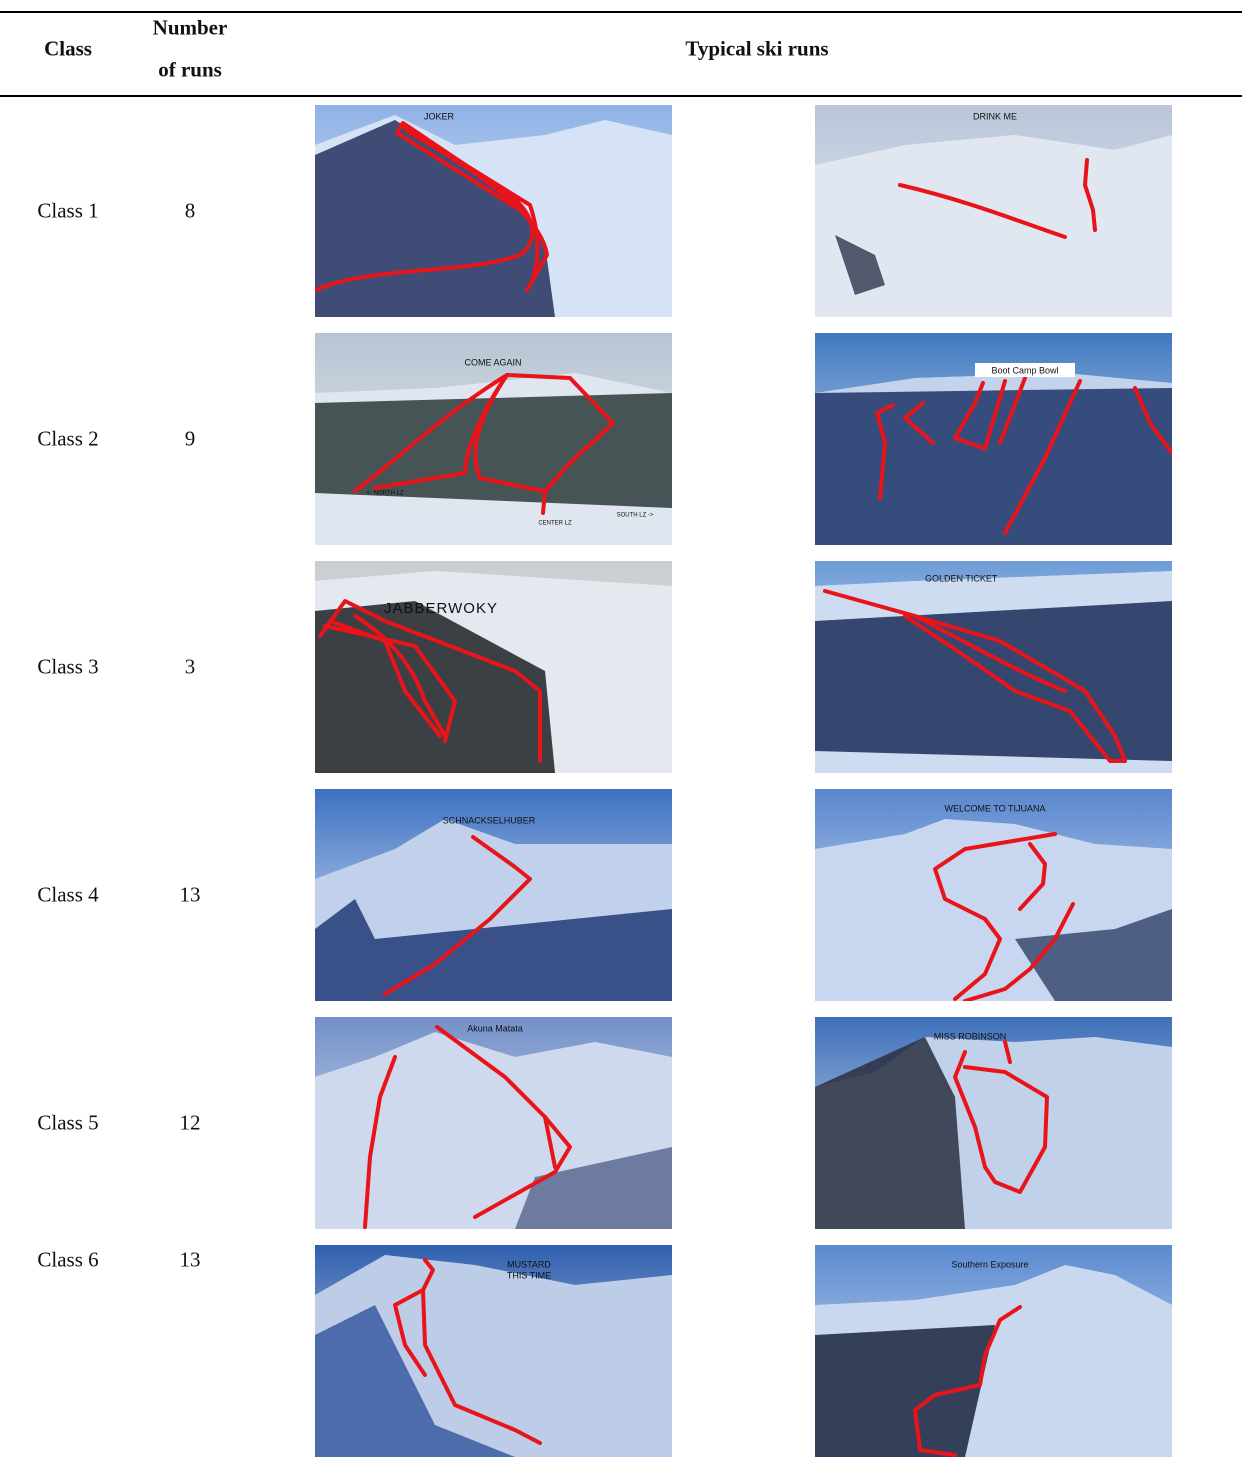  I want to click on snow, so click(993, 226).